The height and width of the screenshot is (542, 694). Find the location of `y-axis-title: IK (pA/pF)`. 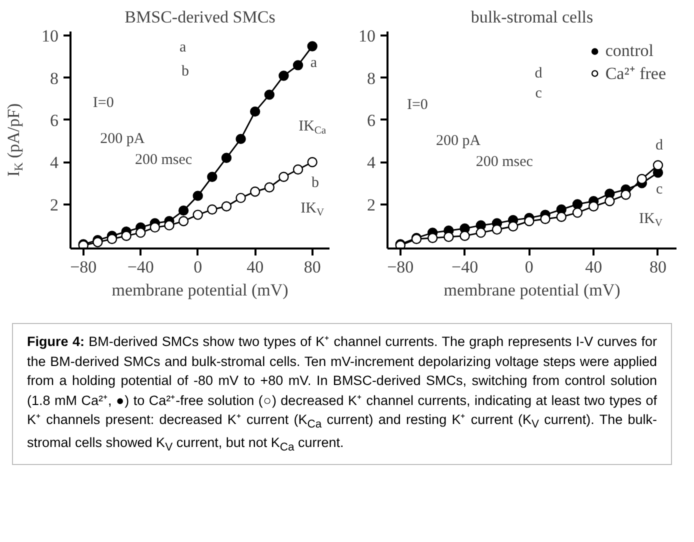

y-axis-title: IK (pA/pF) is located at coordinates (15, 140).